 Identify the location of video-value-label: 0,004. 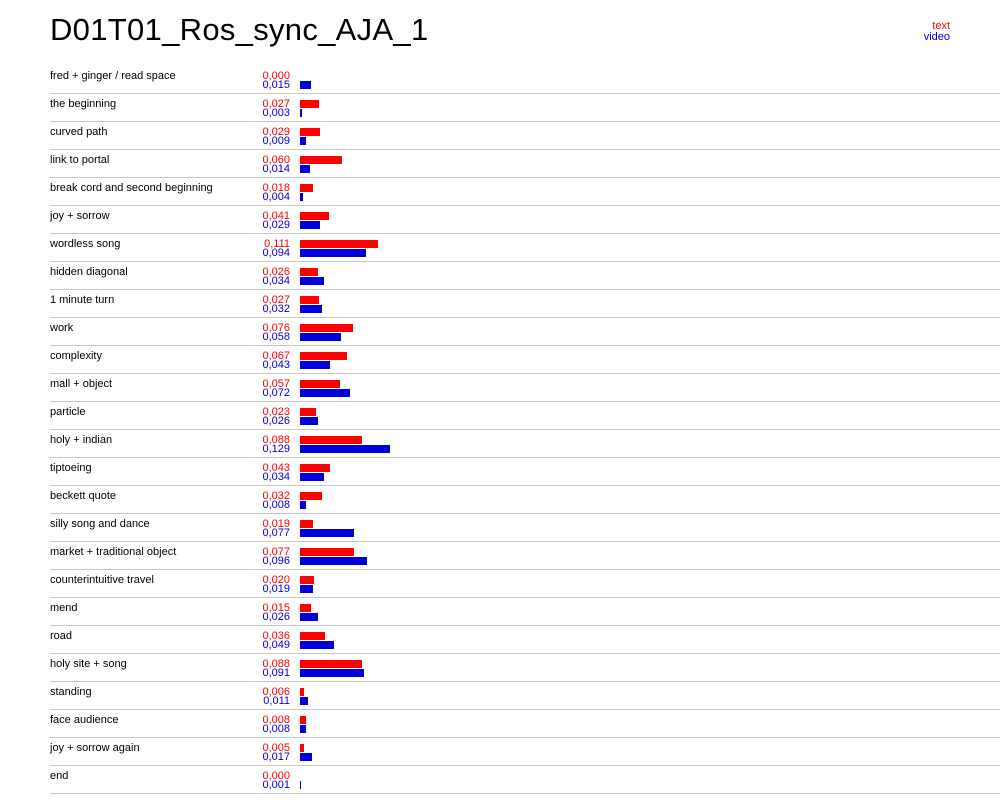
(276, 197).